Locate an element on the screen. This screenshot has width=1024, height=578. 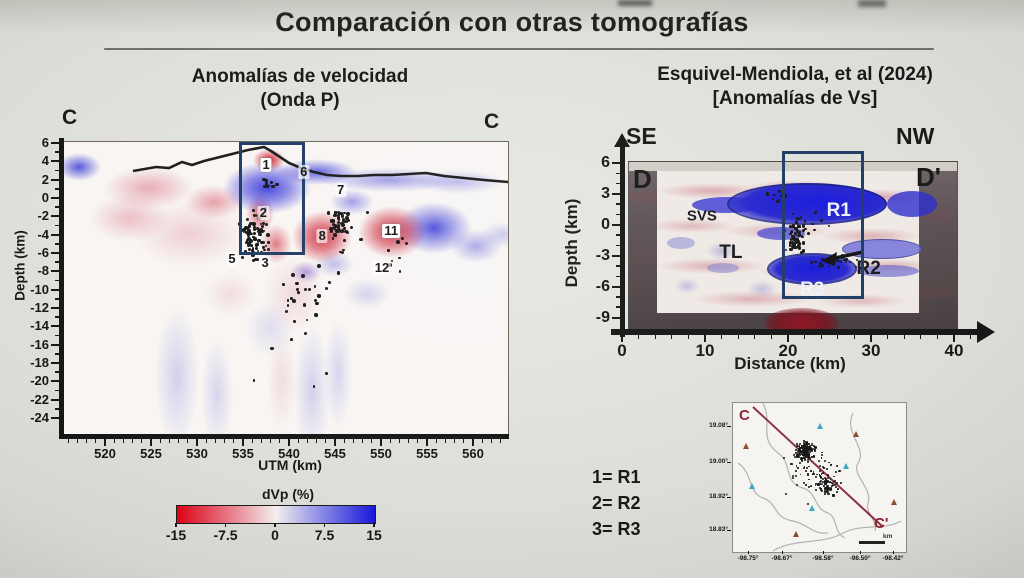
colorbar-tick is located at coordinates (374, 525).